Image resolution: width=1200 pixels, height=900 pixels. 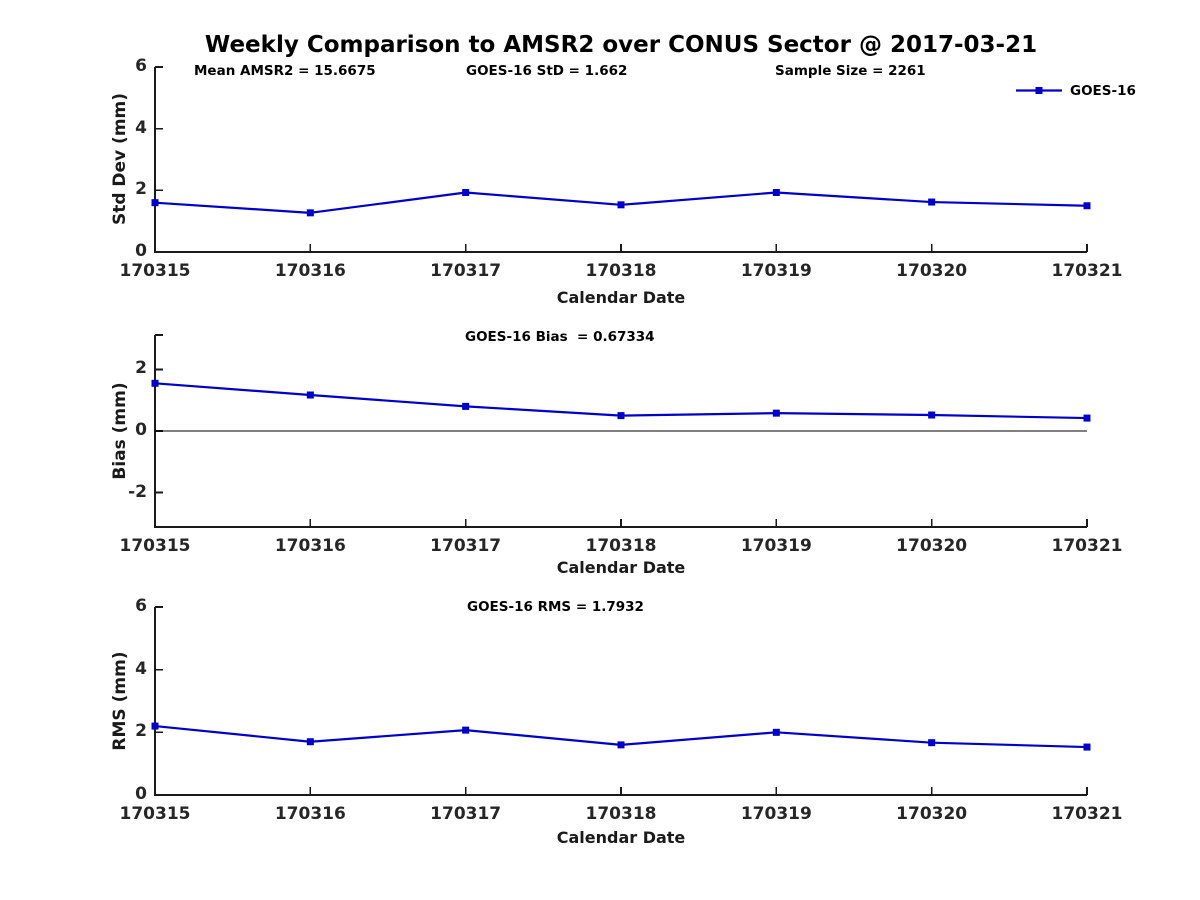 I want to click on legend-line-marker-icon, so click(x=1039, y=90).